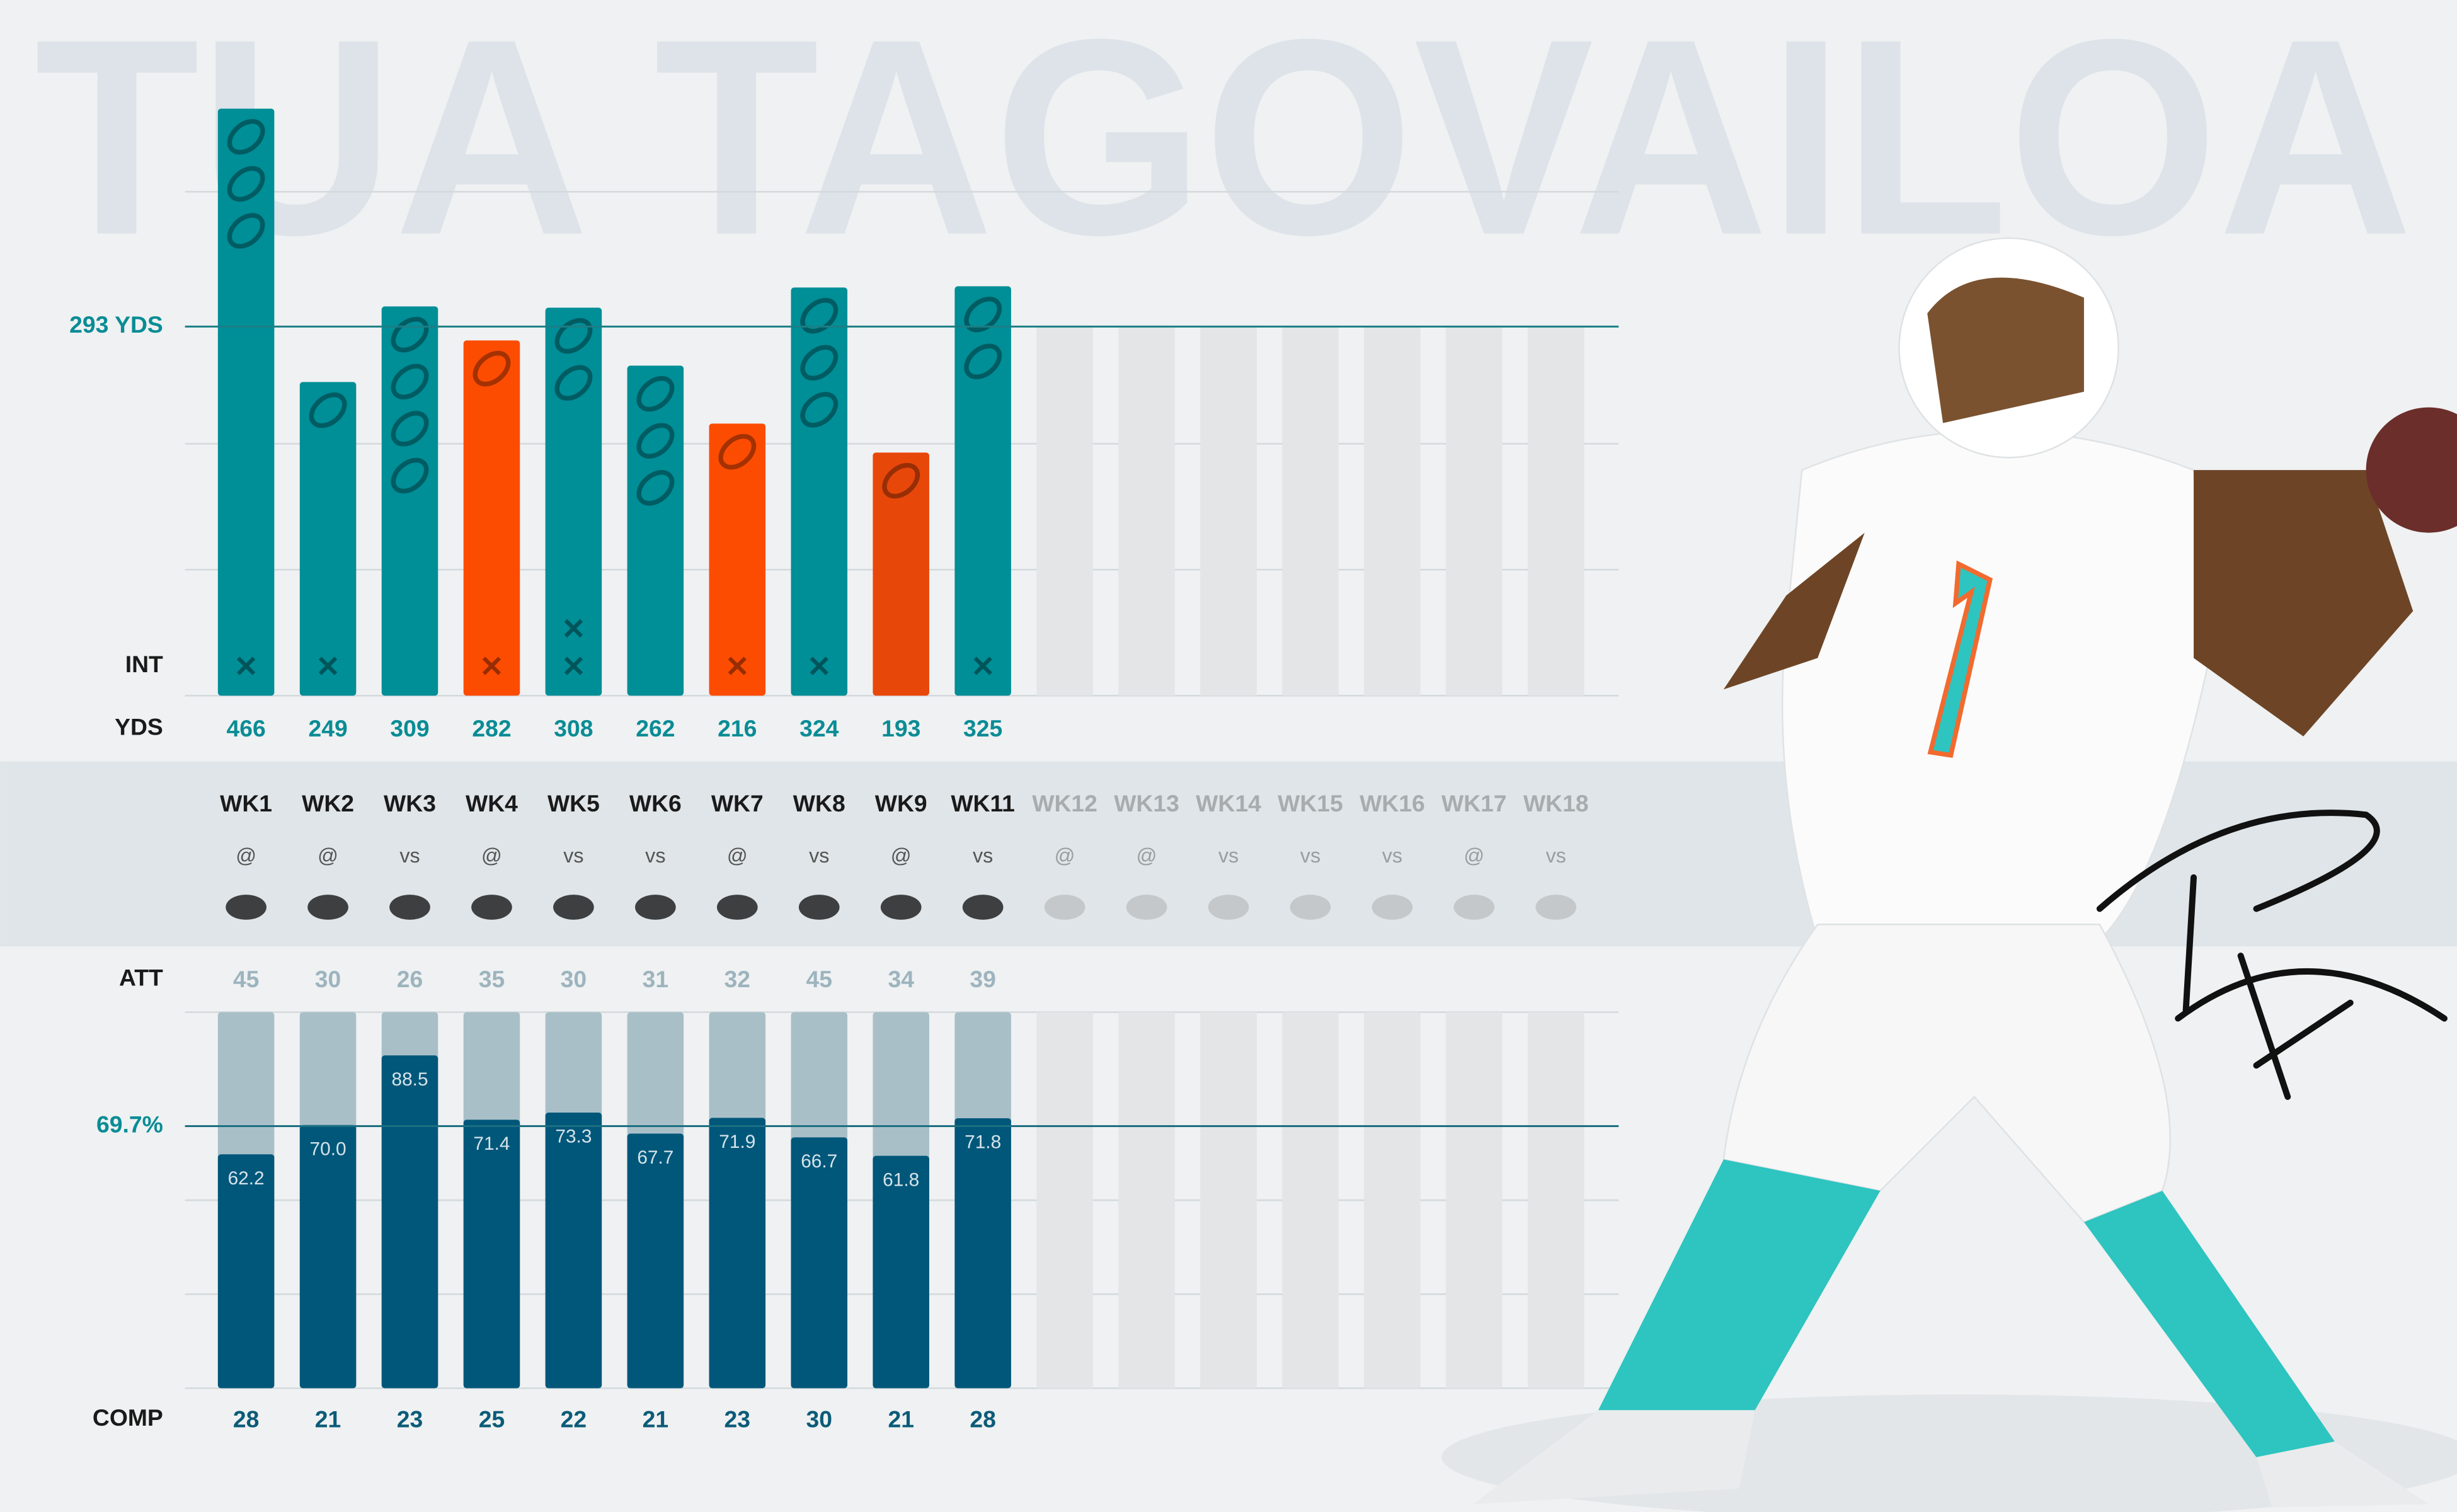  What do you see at coordinates (1392, 803) in the screenshot?
I see `week-label: WK16` at bounding box center [1392, 803].